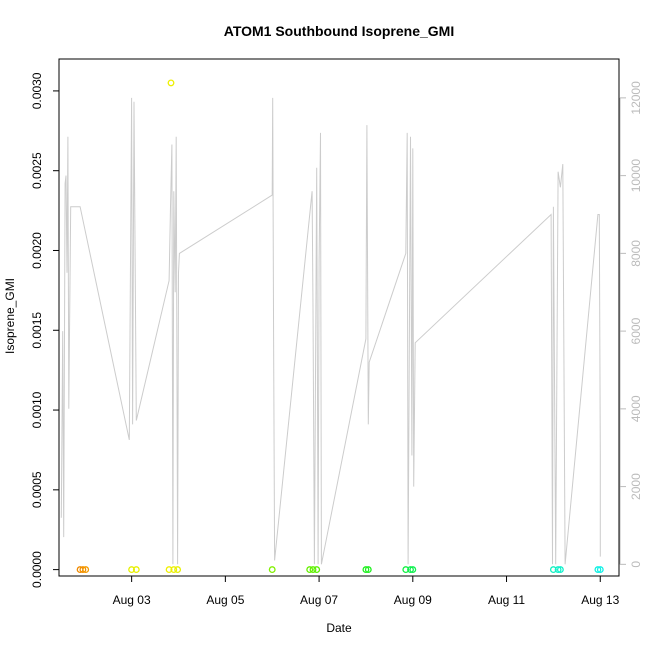 The width and height of the screenshot is (650, 655). Describe the element at coordinates (600, 600) in the screenshot. I see `x-tick-label: Aug 13` at that location.